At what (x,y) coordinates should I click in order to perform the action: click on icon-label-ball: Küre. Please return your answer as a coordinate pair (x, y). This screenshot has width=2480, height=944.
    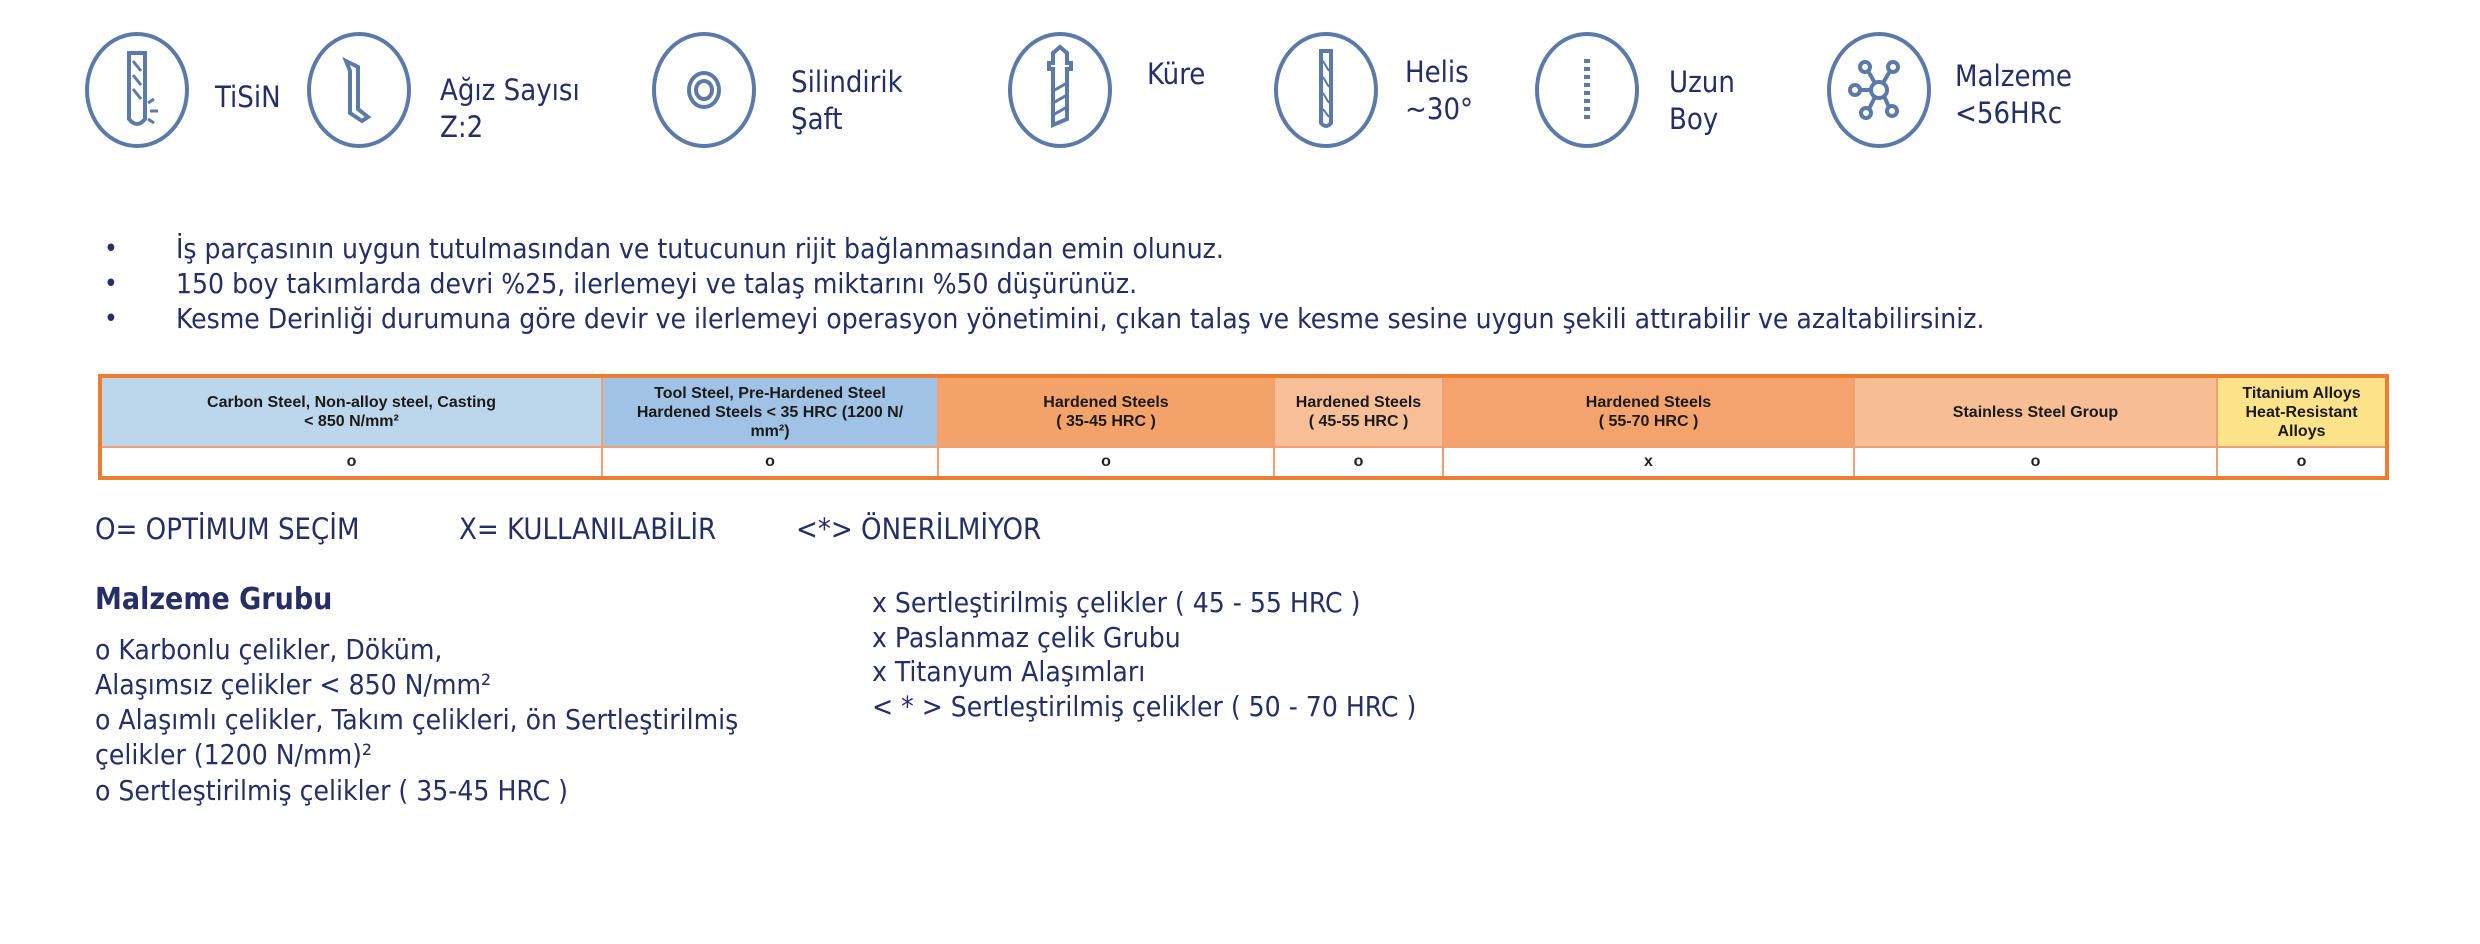
    Looking at the image, I should click on (1176, 74).